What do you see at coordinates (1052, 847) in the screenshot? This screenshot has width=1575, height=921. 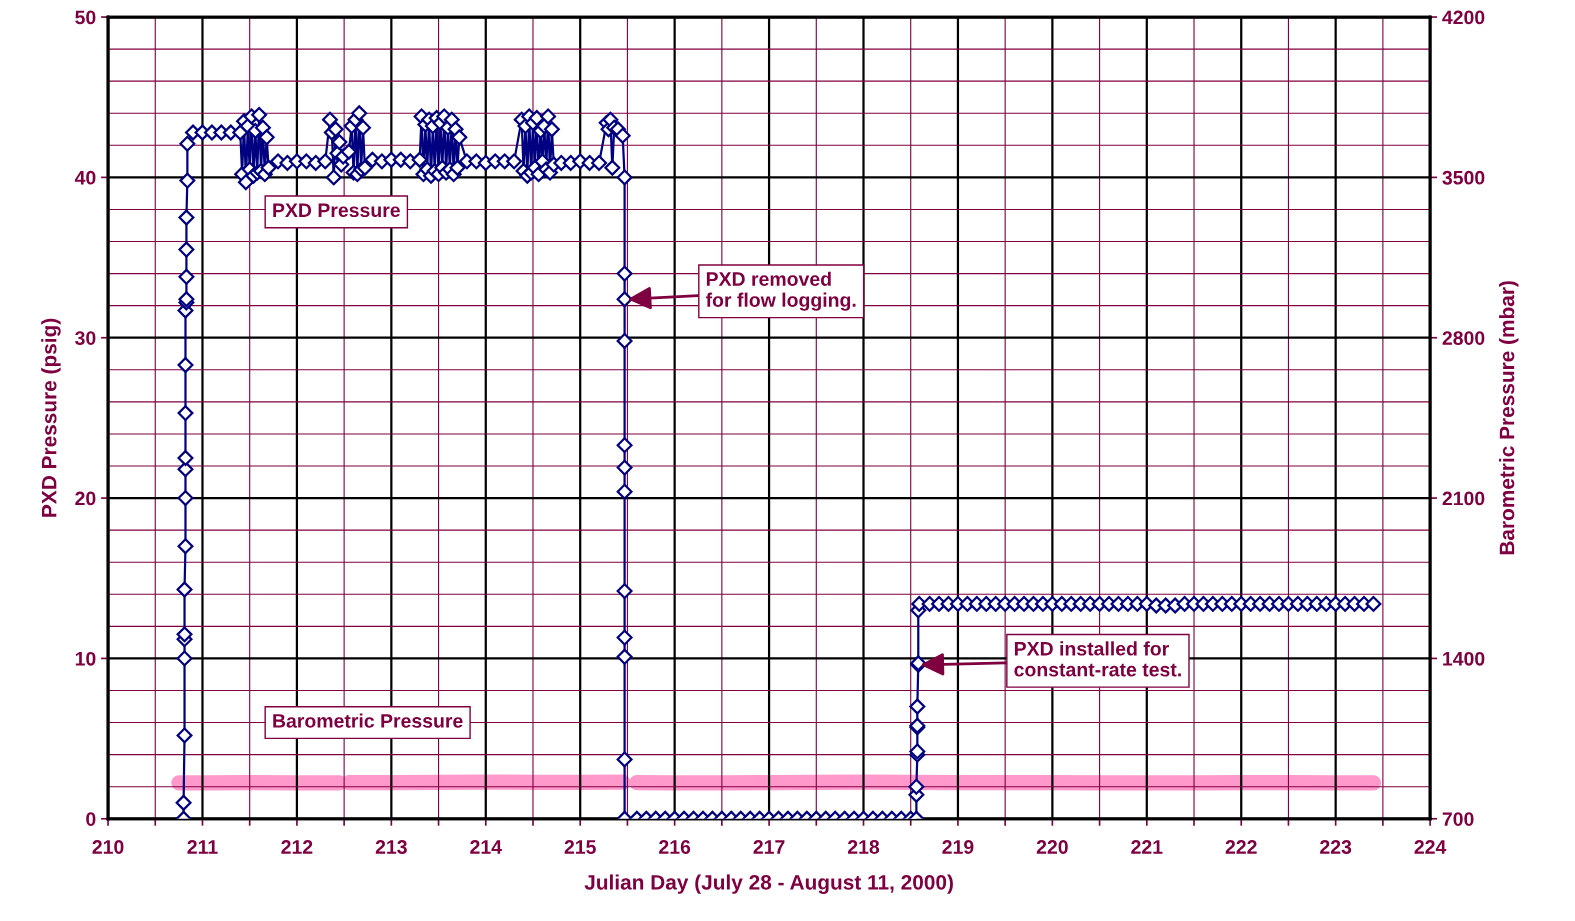 I see `x-tick-label: 220` at bounding box center [1052, 847].